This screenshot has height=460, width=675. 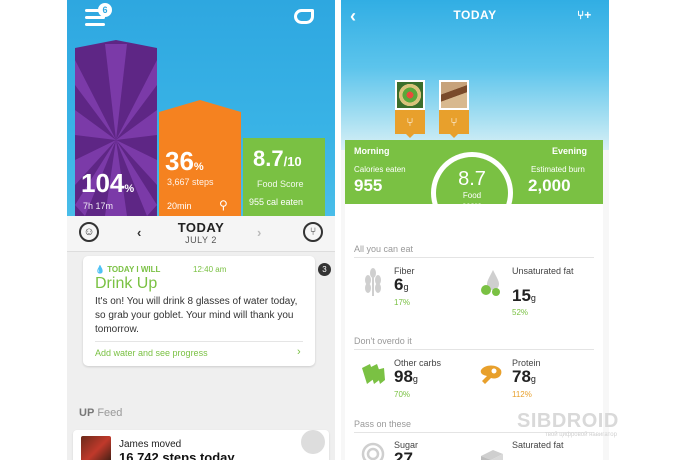 What do you see at coordinates (324, 269) in the screenshot?
I see `card-count-badge: 3` at bounding box center [324, 269].